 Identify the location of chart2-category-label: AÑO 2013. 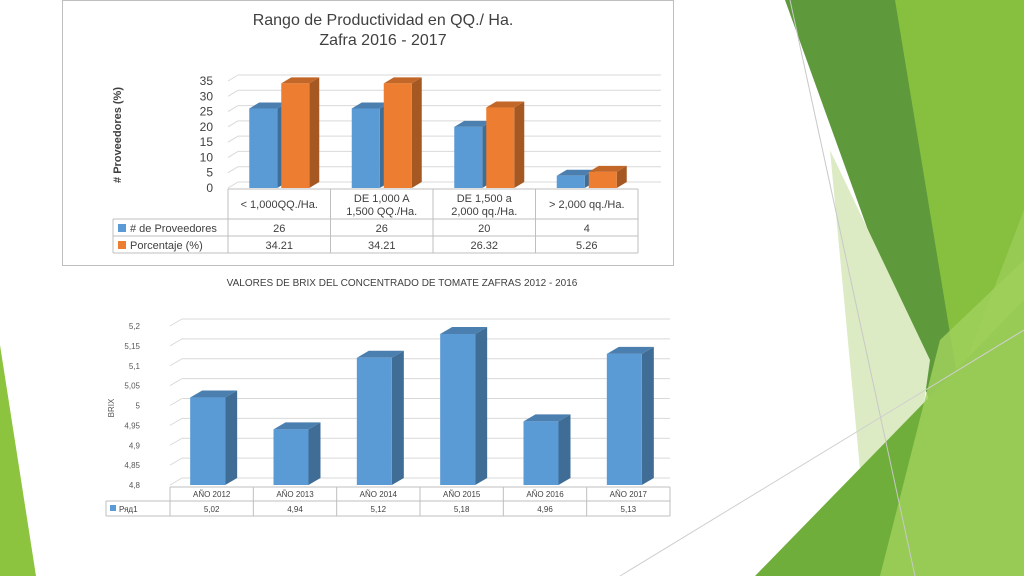
(295, 494).